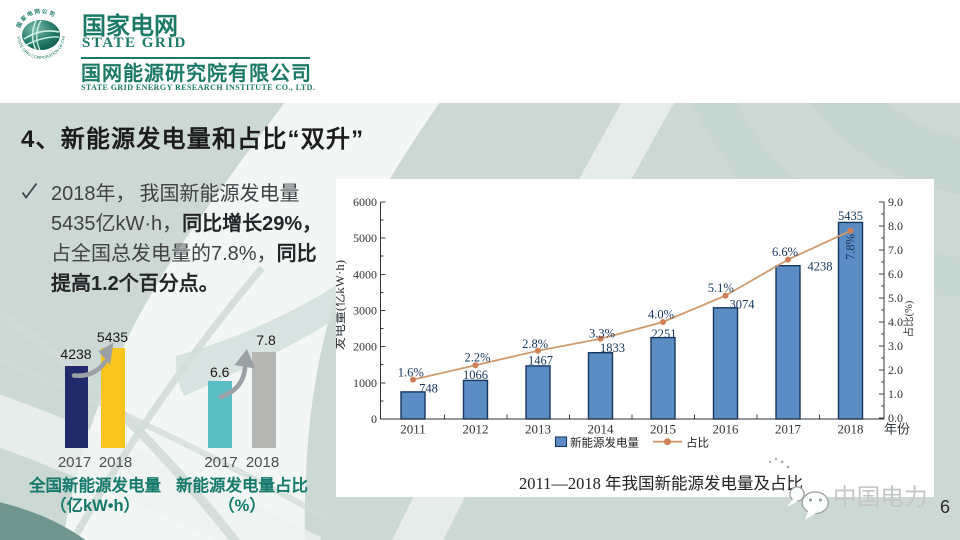  What do you see at coordinates (785, 252) in the screenshot?
I see `svg-text: 6.6%` at bounding box center [785, 252].